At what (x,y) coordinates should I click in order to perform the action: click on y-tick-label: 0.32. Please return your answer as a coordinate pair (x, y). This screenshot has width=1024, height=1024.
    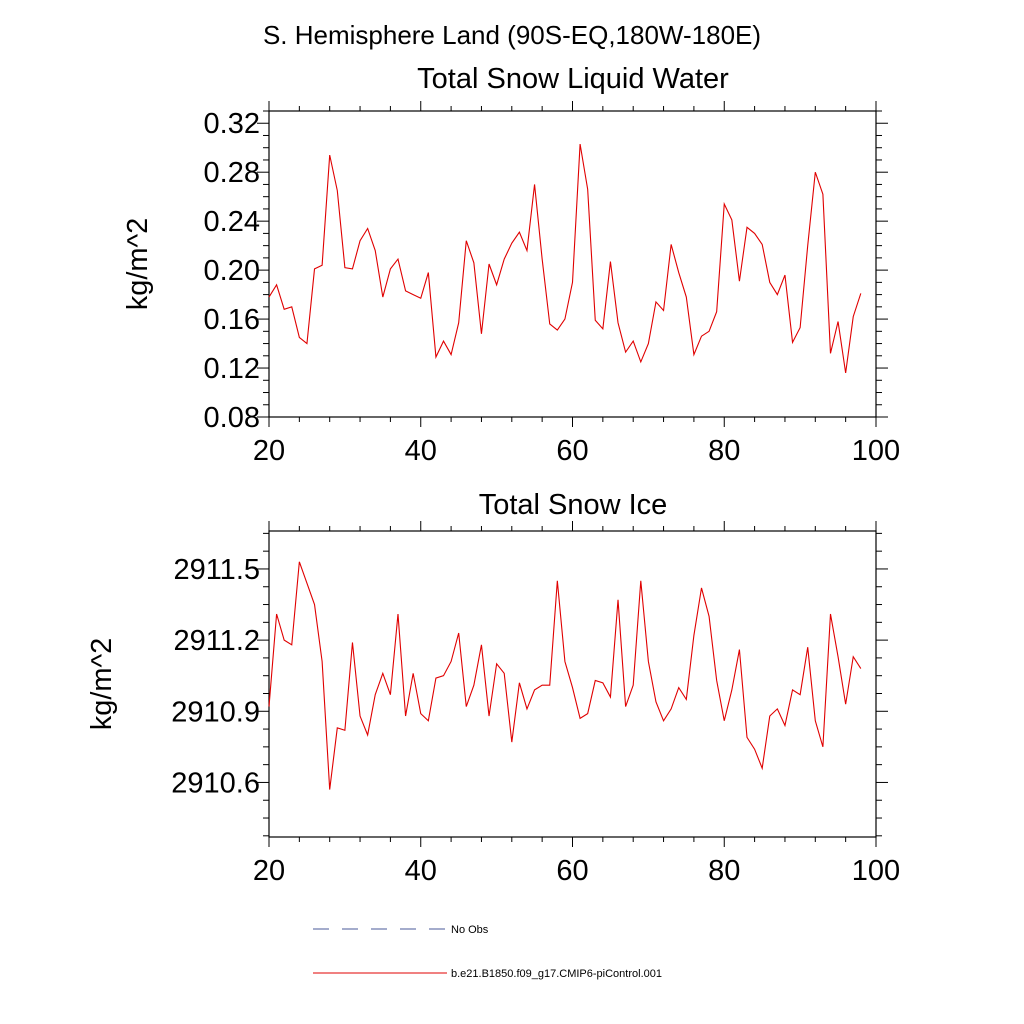
    Looking at the image, I should click on (232, 124).